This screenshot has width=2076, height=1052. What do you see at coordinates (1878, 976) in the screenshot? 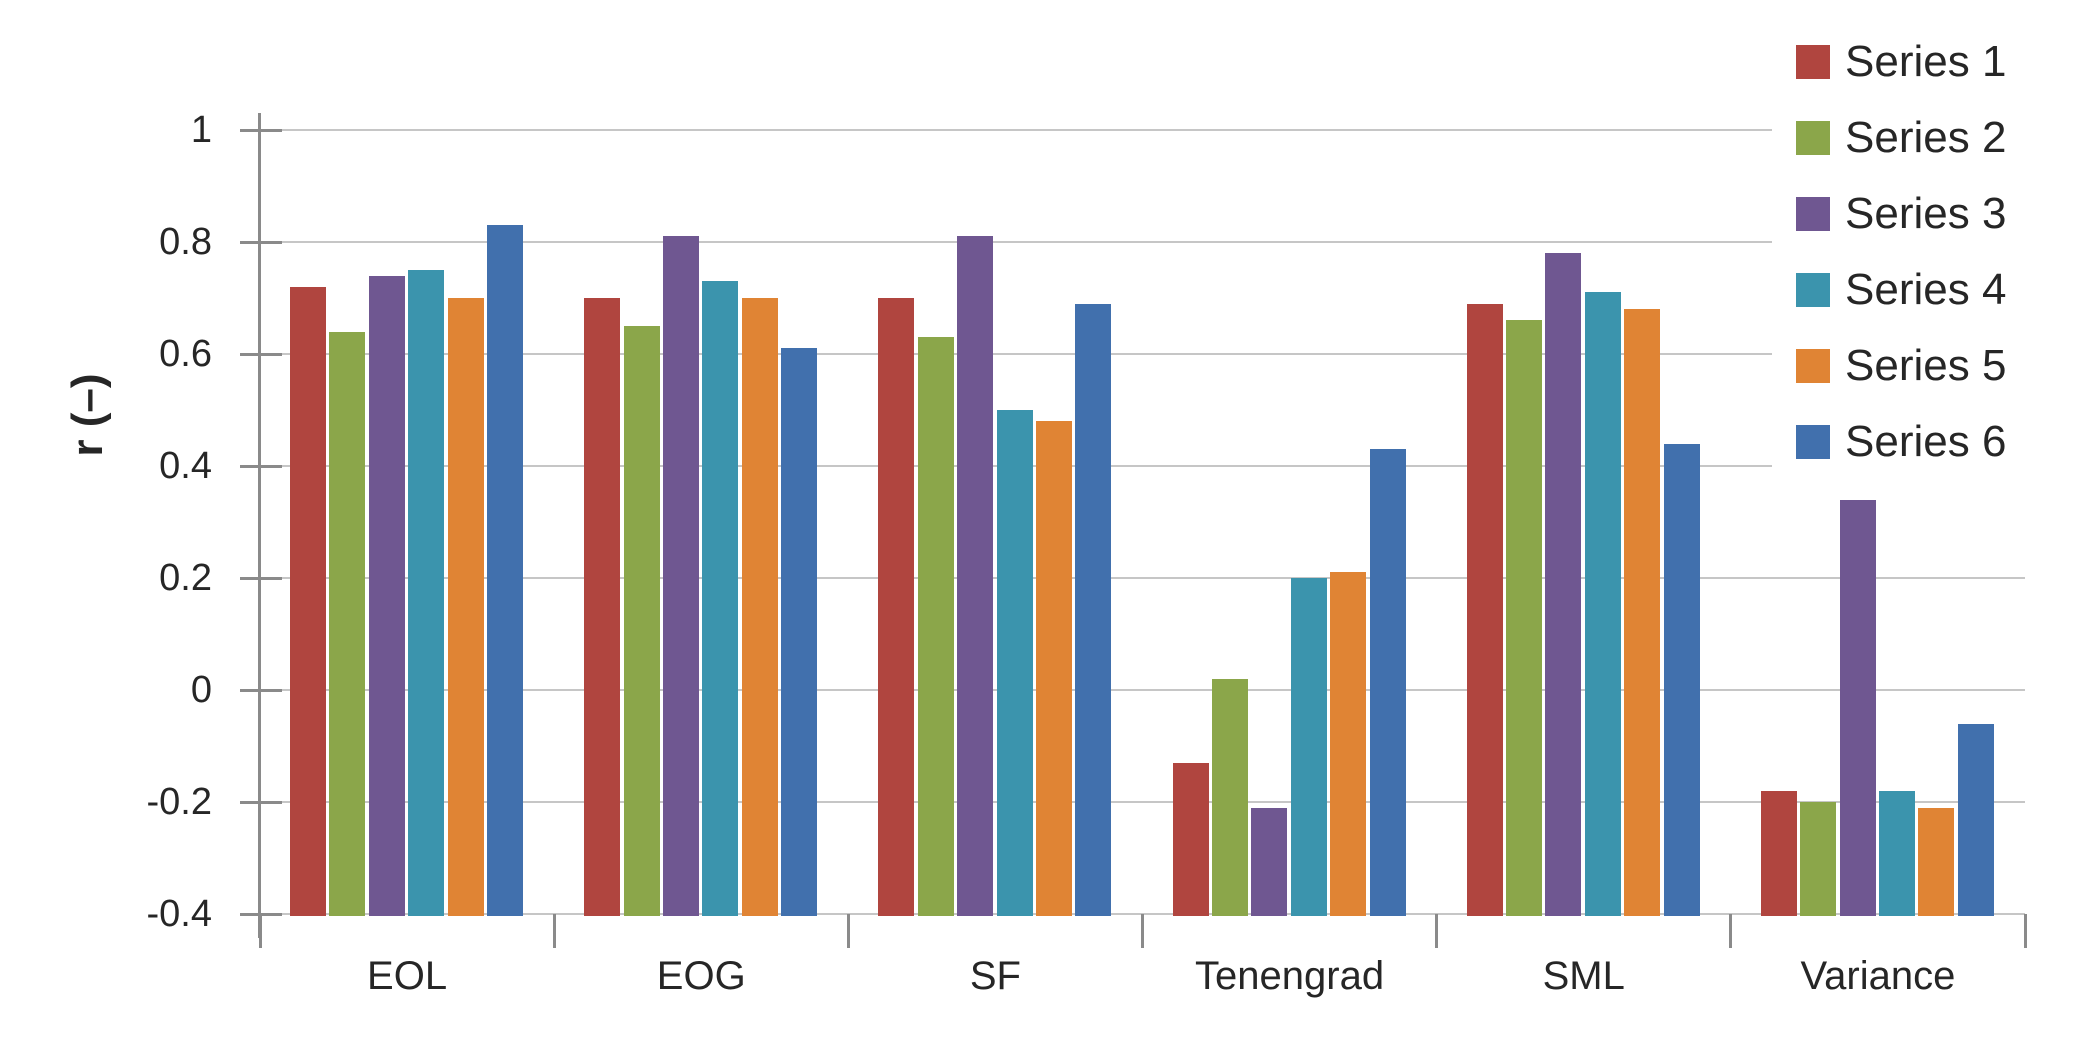
I see `x-category-label-variance: Variance` at bounding box center [1878, 976].